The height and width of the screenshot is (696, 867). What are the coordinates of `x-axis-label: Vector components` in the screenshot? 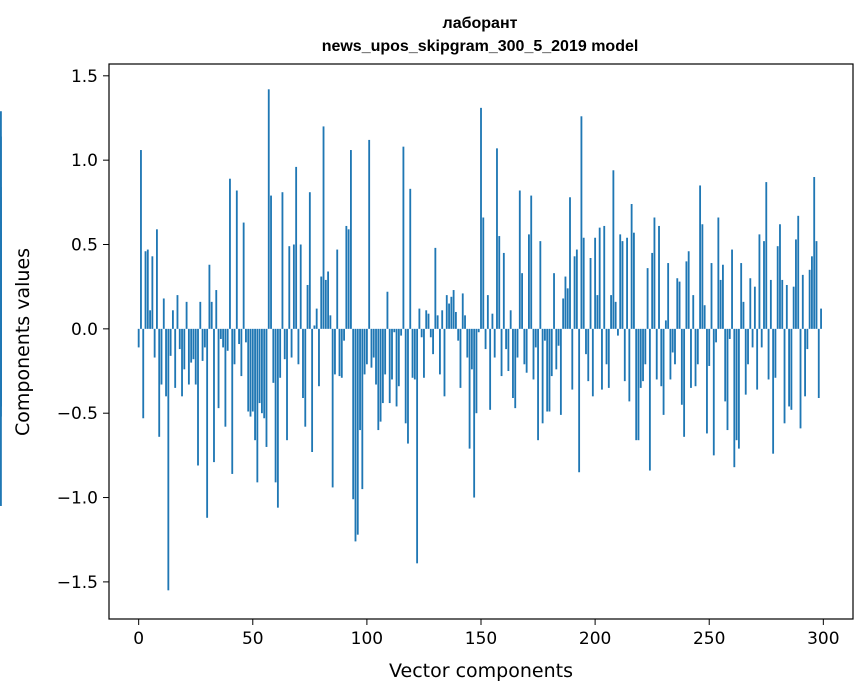 It's located at (481, 671).